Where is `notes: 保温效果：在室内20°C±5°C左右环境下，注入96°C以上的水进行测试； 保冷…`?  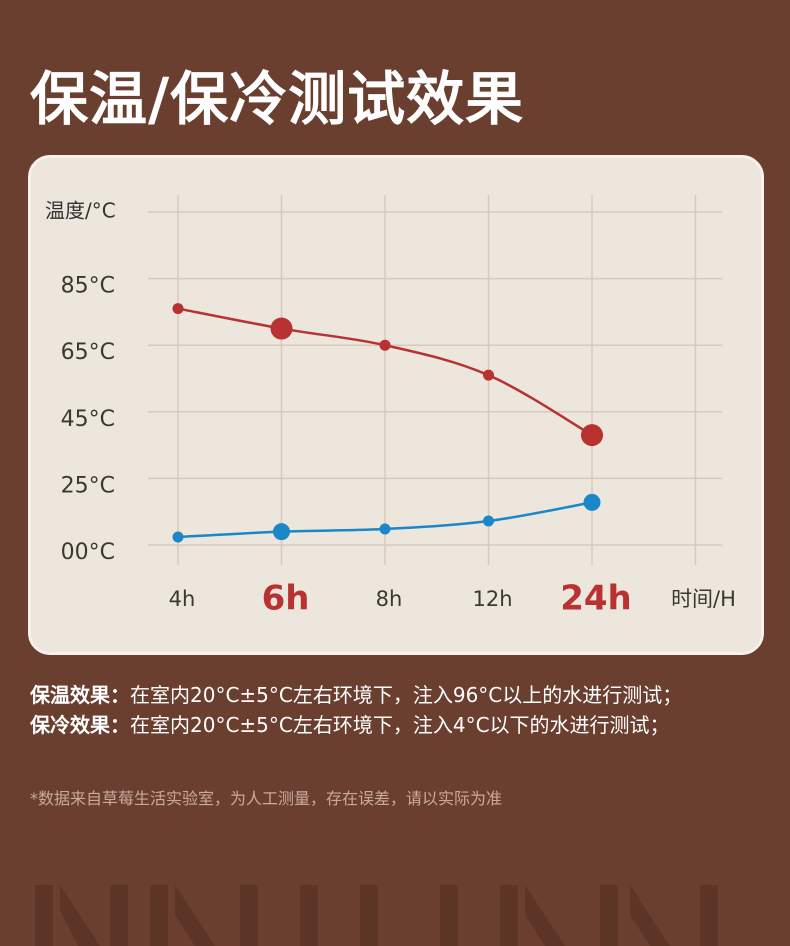
notes: 保温效果：在室内20°C±5°C左右环境下，注入96°C以上的水进行测试； 保冷… is located at coordinates (356, 710).